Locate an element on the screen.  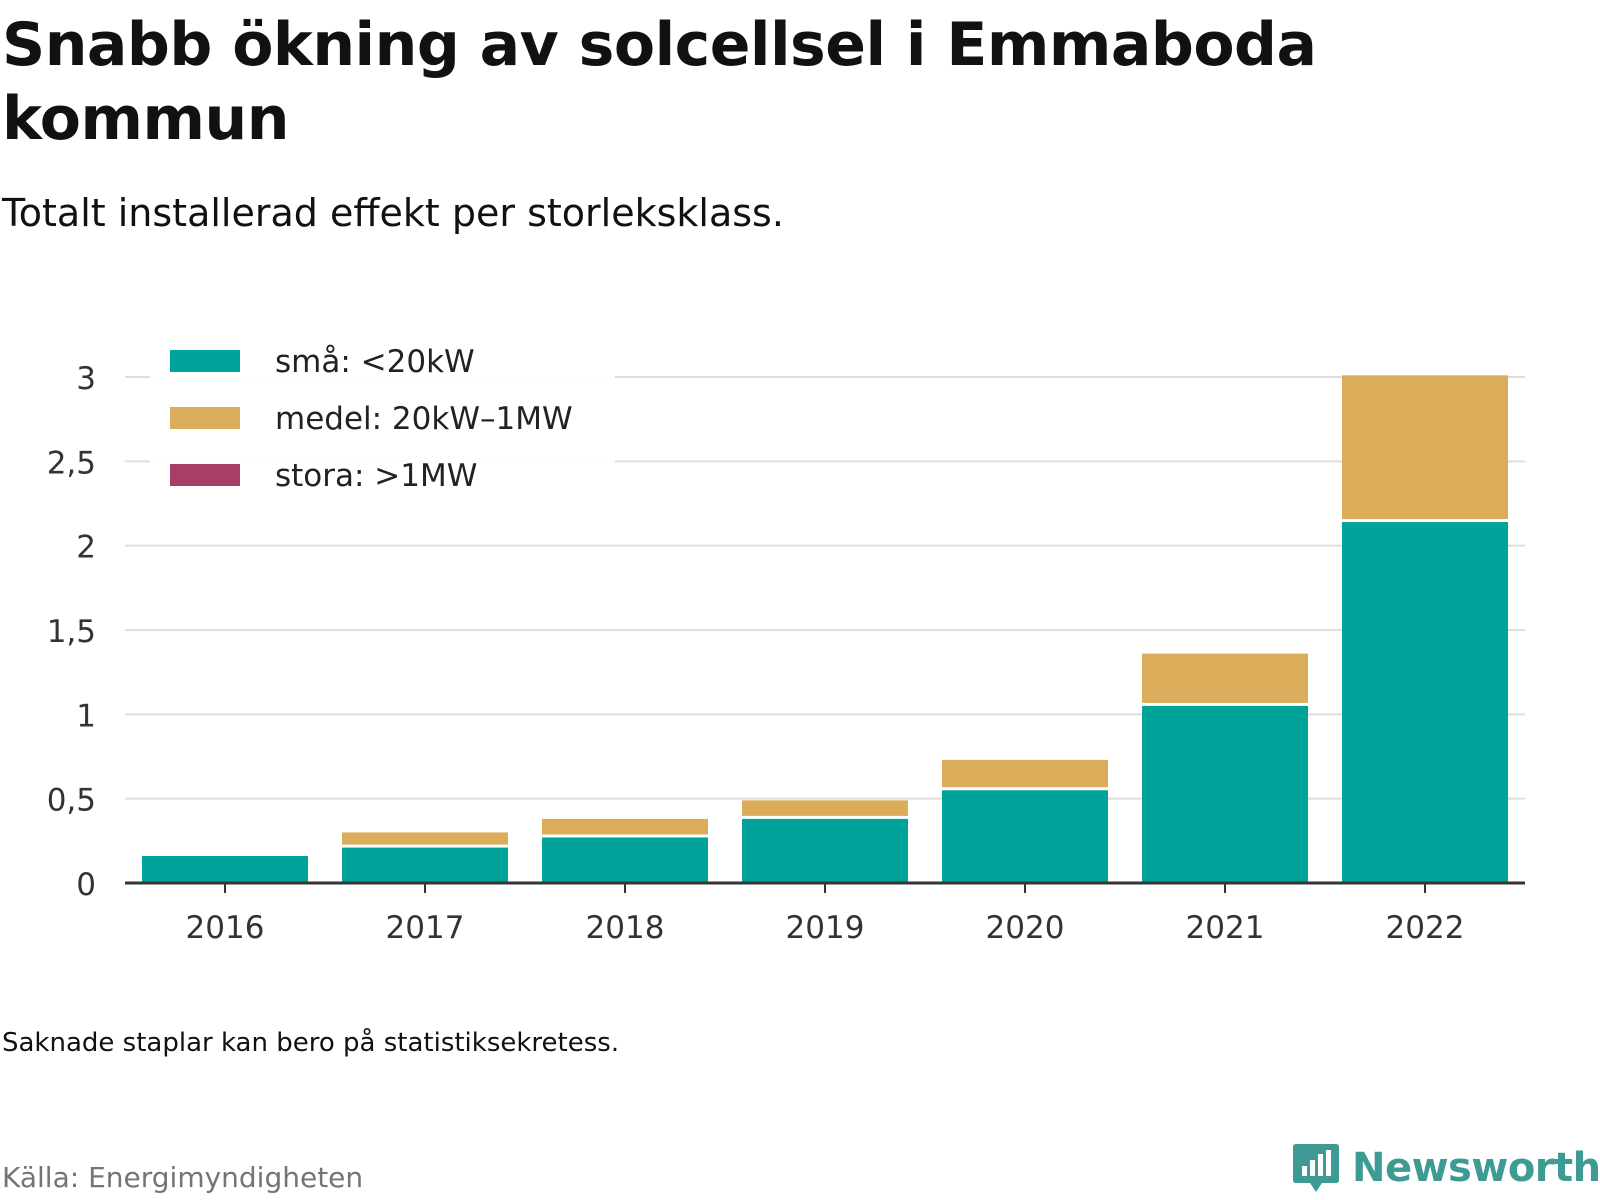
y-tick-label: 2 is located at coordinates (86, 548).